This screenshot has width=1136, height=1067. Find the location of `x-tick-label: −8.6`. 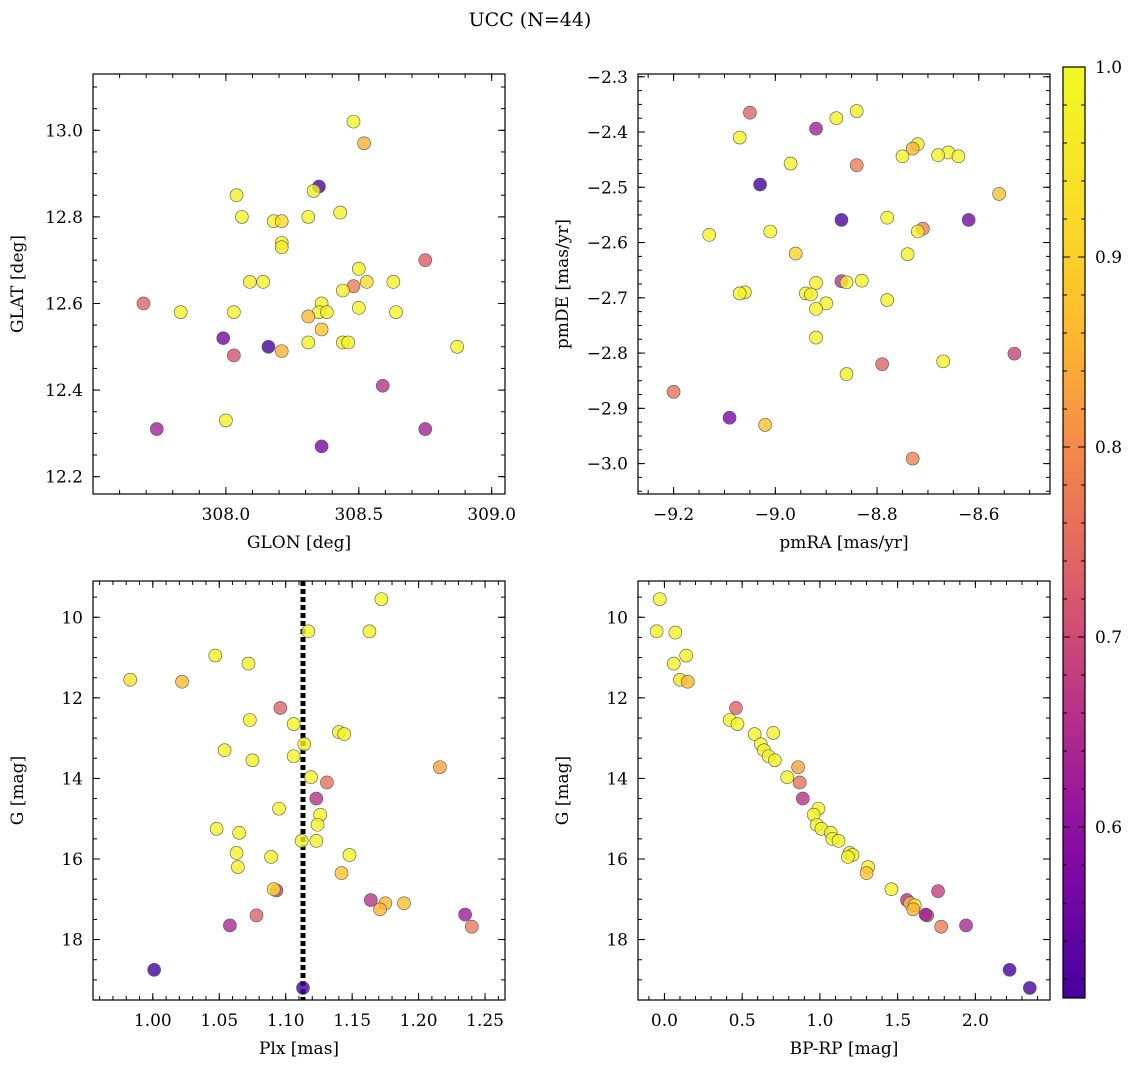

x-tick-label: −8.6 is located at coordinates (978, 515).